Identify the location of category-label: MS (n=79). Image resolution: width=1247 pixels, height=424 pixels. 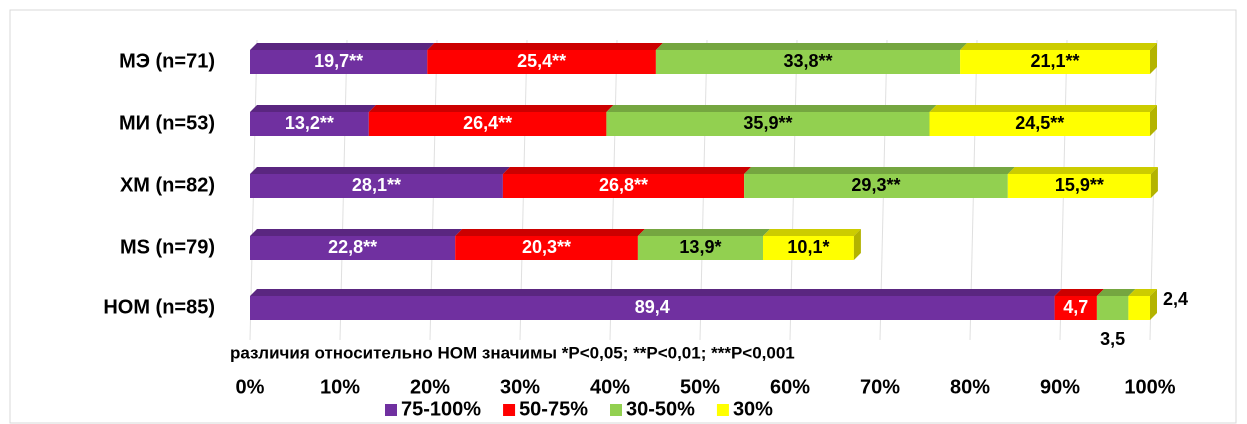
(167, 247).